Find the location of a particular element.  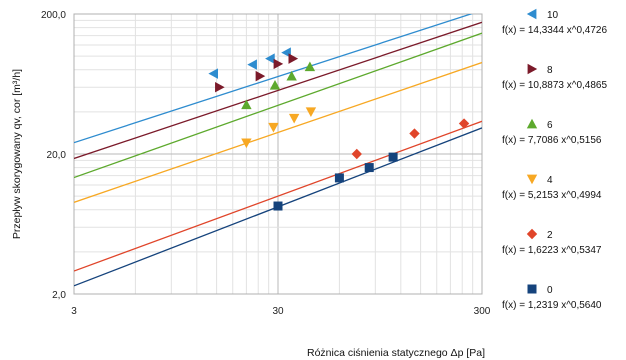

legend-series-name: 4 is located at coordinates (550, 180).